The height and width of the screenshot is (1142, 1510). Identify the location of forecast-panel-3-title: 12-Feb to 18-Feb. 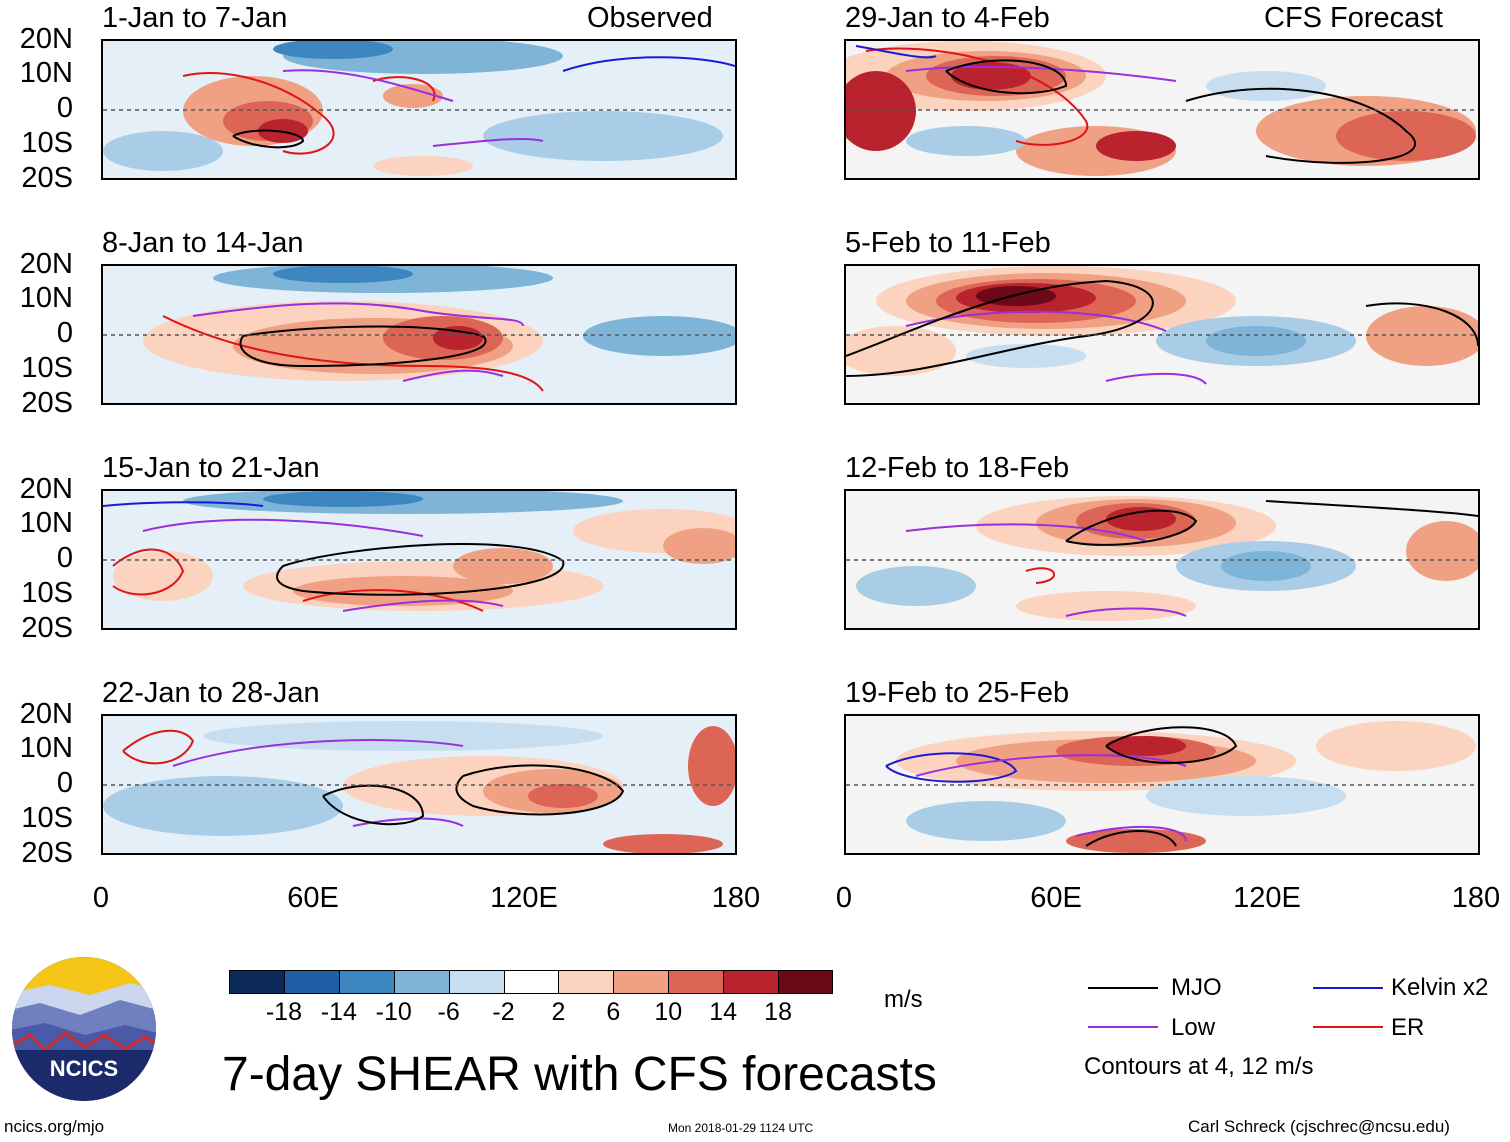
(957, 468).